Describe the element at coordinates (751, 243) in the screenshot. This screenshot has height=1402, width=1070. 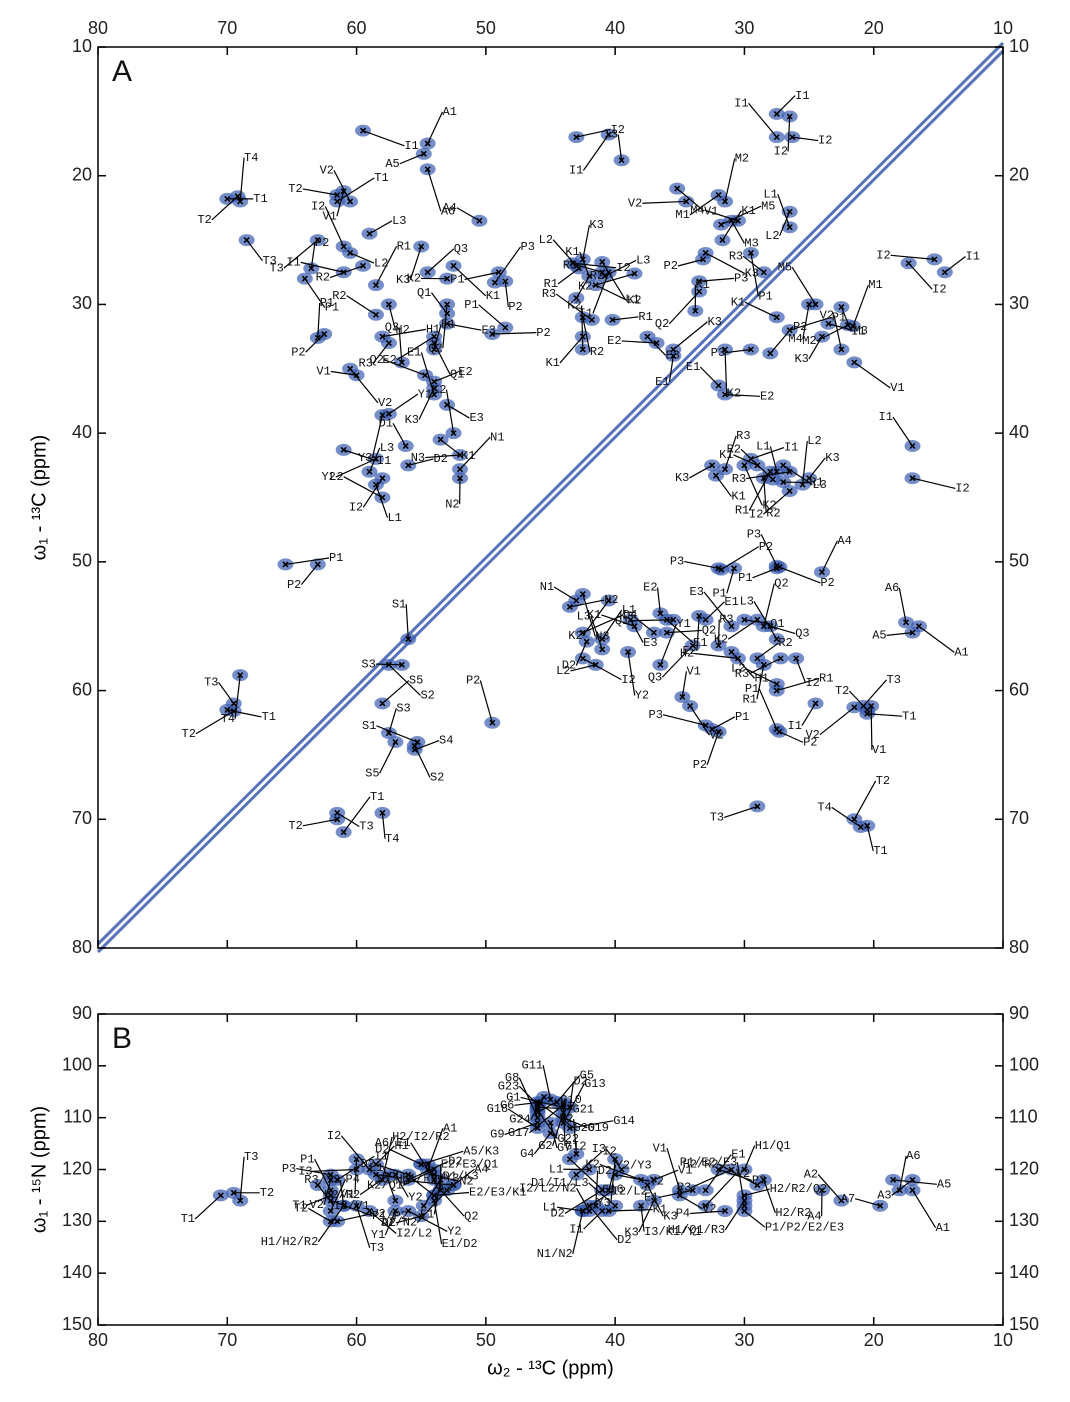
I see `peak-label: M3` at that location.